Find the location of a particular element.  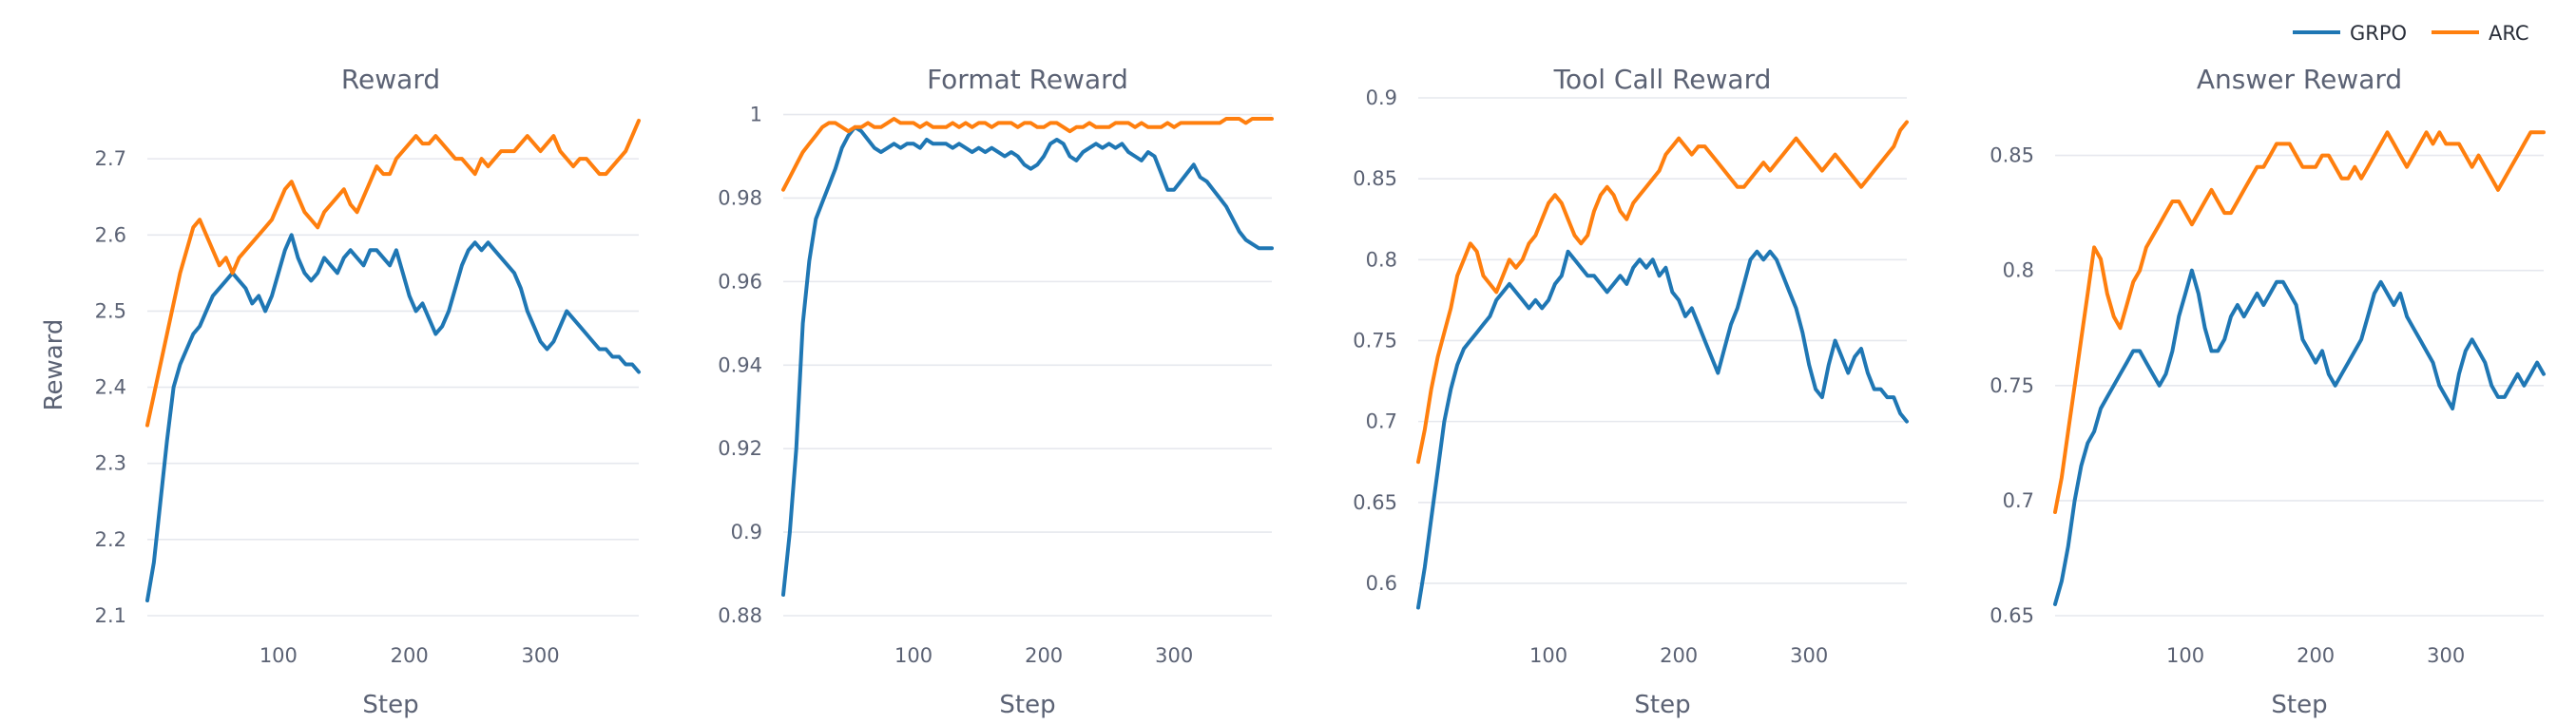

y-tick-labels: 0.65 0.7 0.75 0.8 0.85 is located at coordinates (2012, 385).